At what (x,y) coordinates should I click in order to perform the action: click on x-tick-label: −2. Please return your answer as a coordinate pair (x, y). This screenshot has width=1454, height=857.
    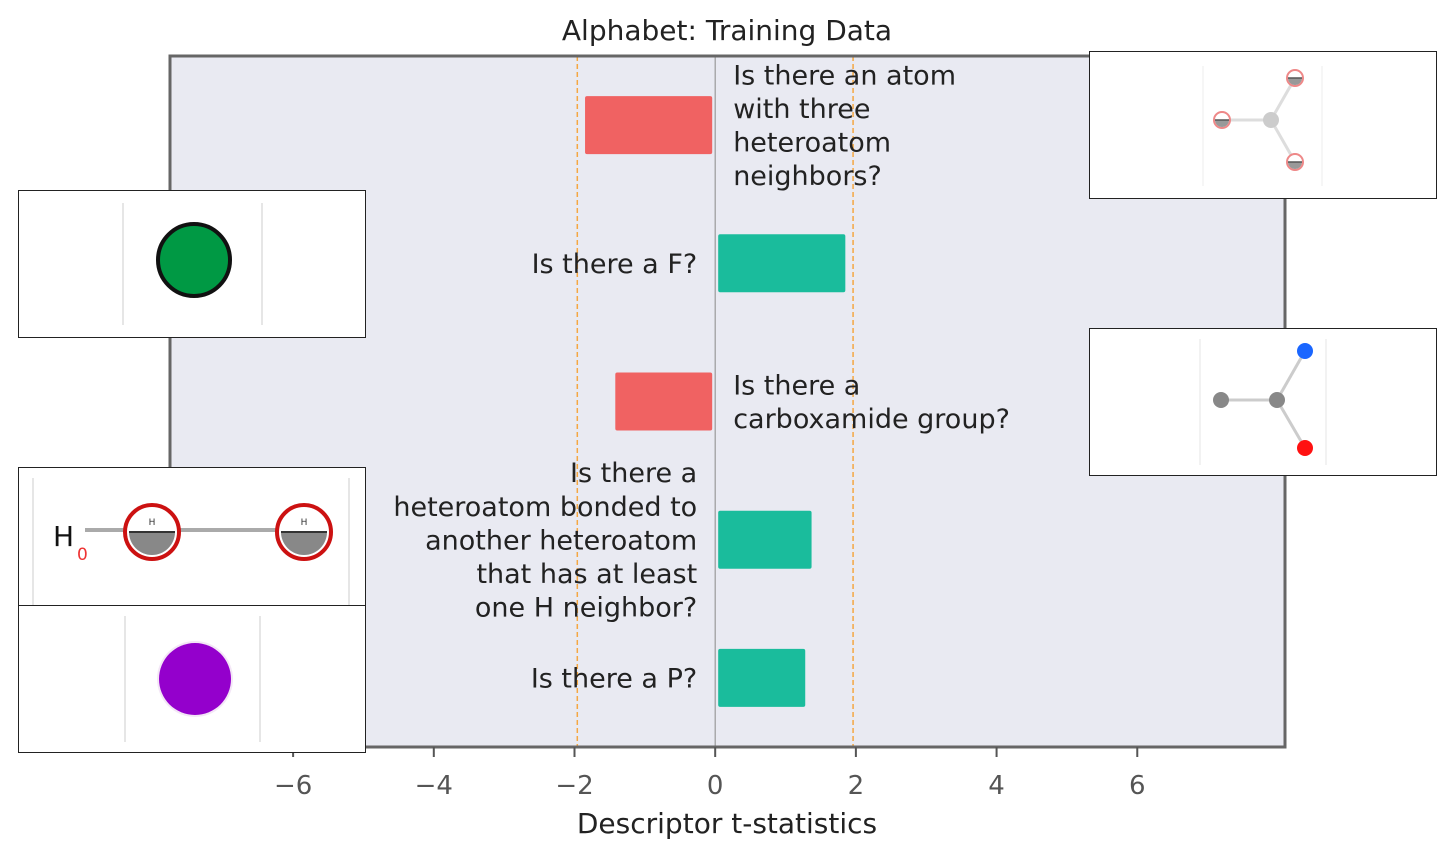
    Looking at the image, I should click on (574, 786).